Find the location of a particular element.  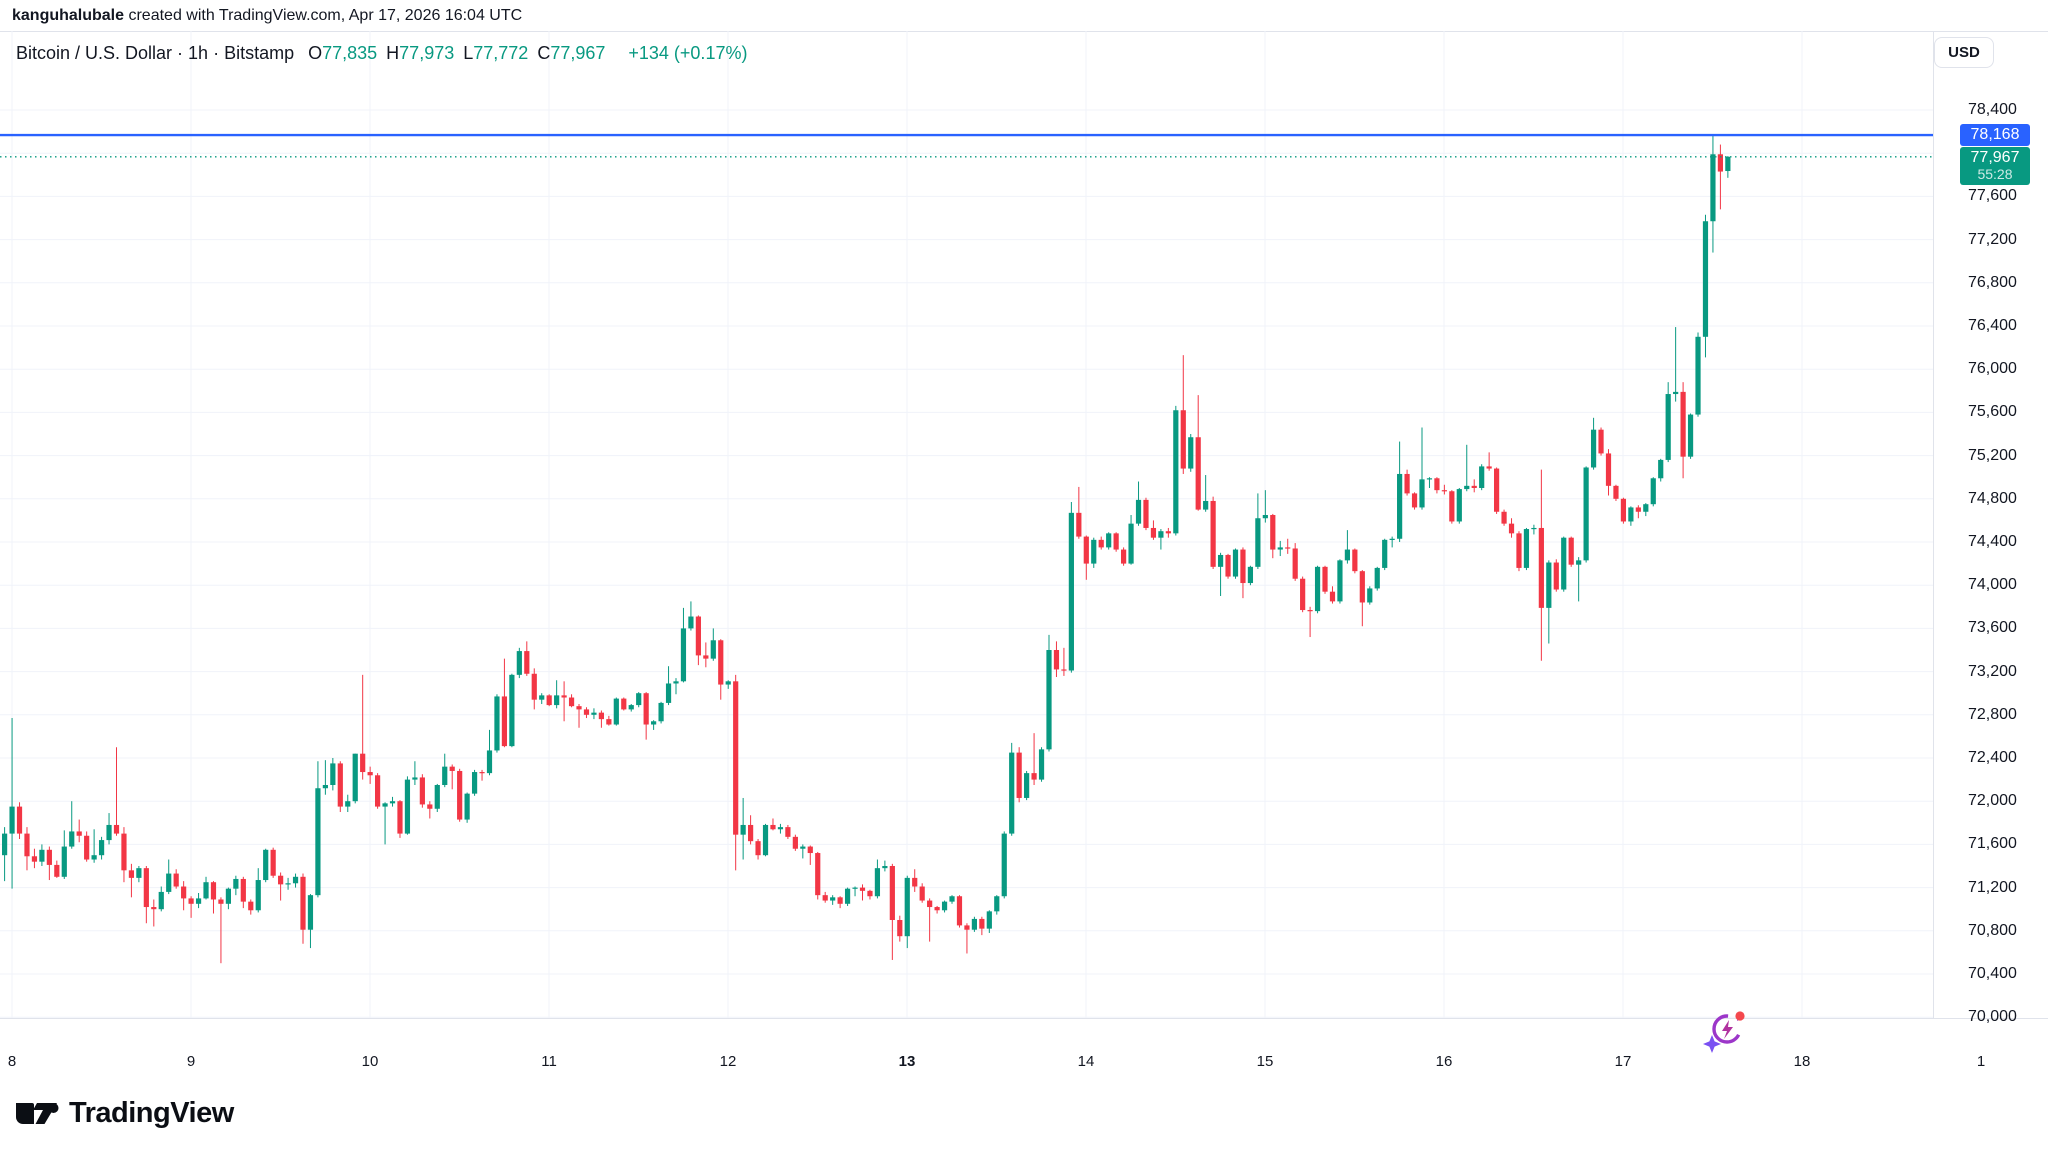

price-tick-label: 78,400 is located at coordinates (1992, 109).